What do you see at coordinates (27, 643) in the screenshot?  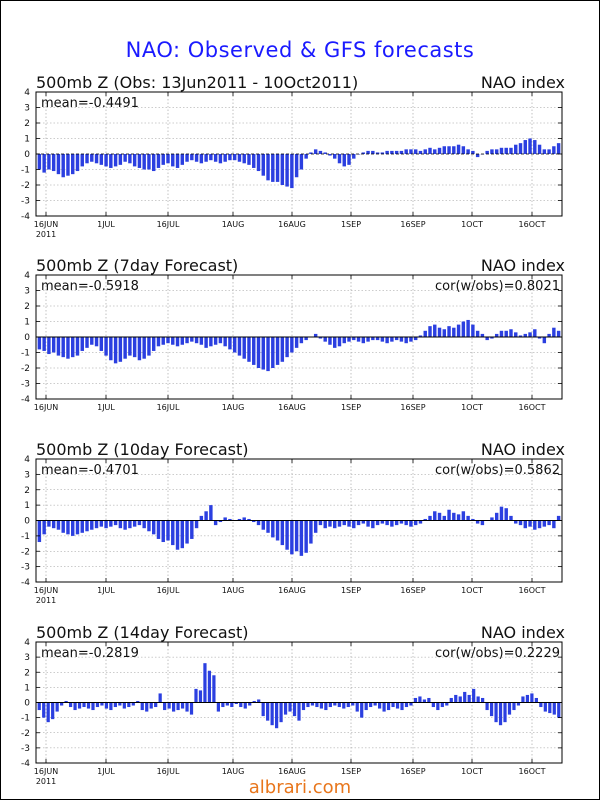 I see `y-tick-label: 4` at bounding box center [27, 643].